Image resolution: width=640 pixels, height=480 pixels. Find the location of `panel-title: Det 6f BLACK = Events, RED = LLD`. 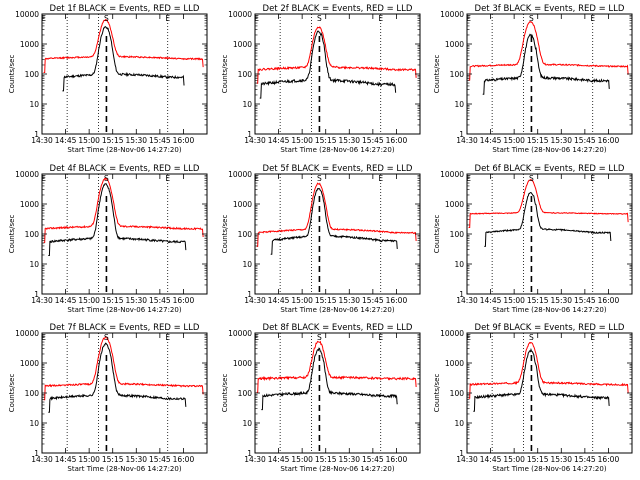

panel-title: Det 6f BLACK = Events, RED = LLD is located at coordinates (550, 169).